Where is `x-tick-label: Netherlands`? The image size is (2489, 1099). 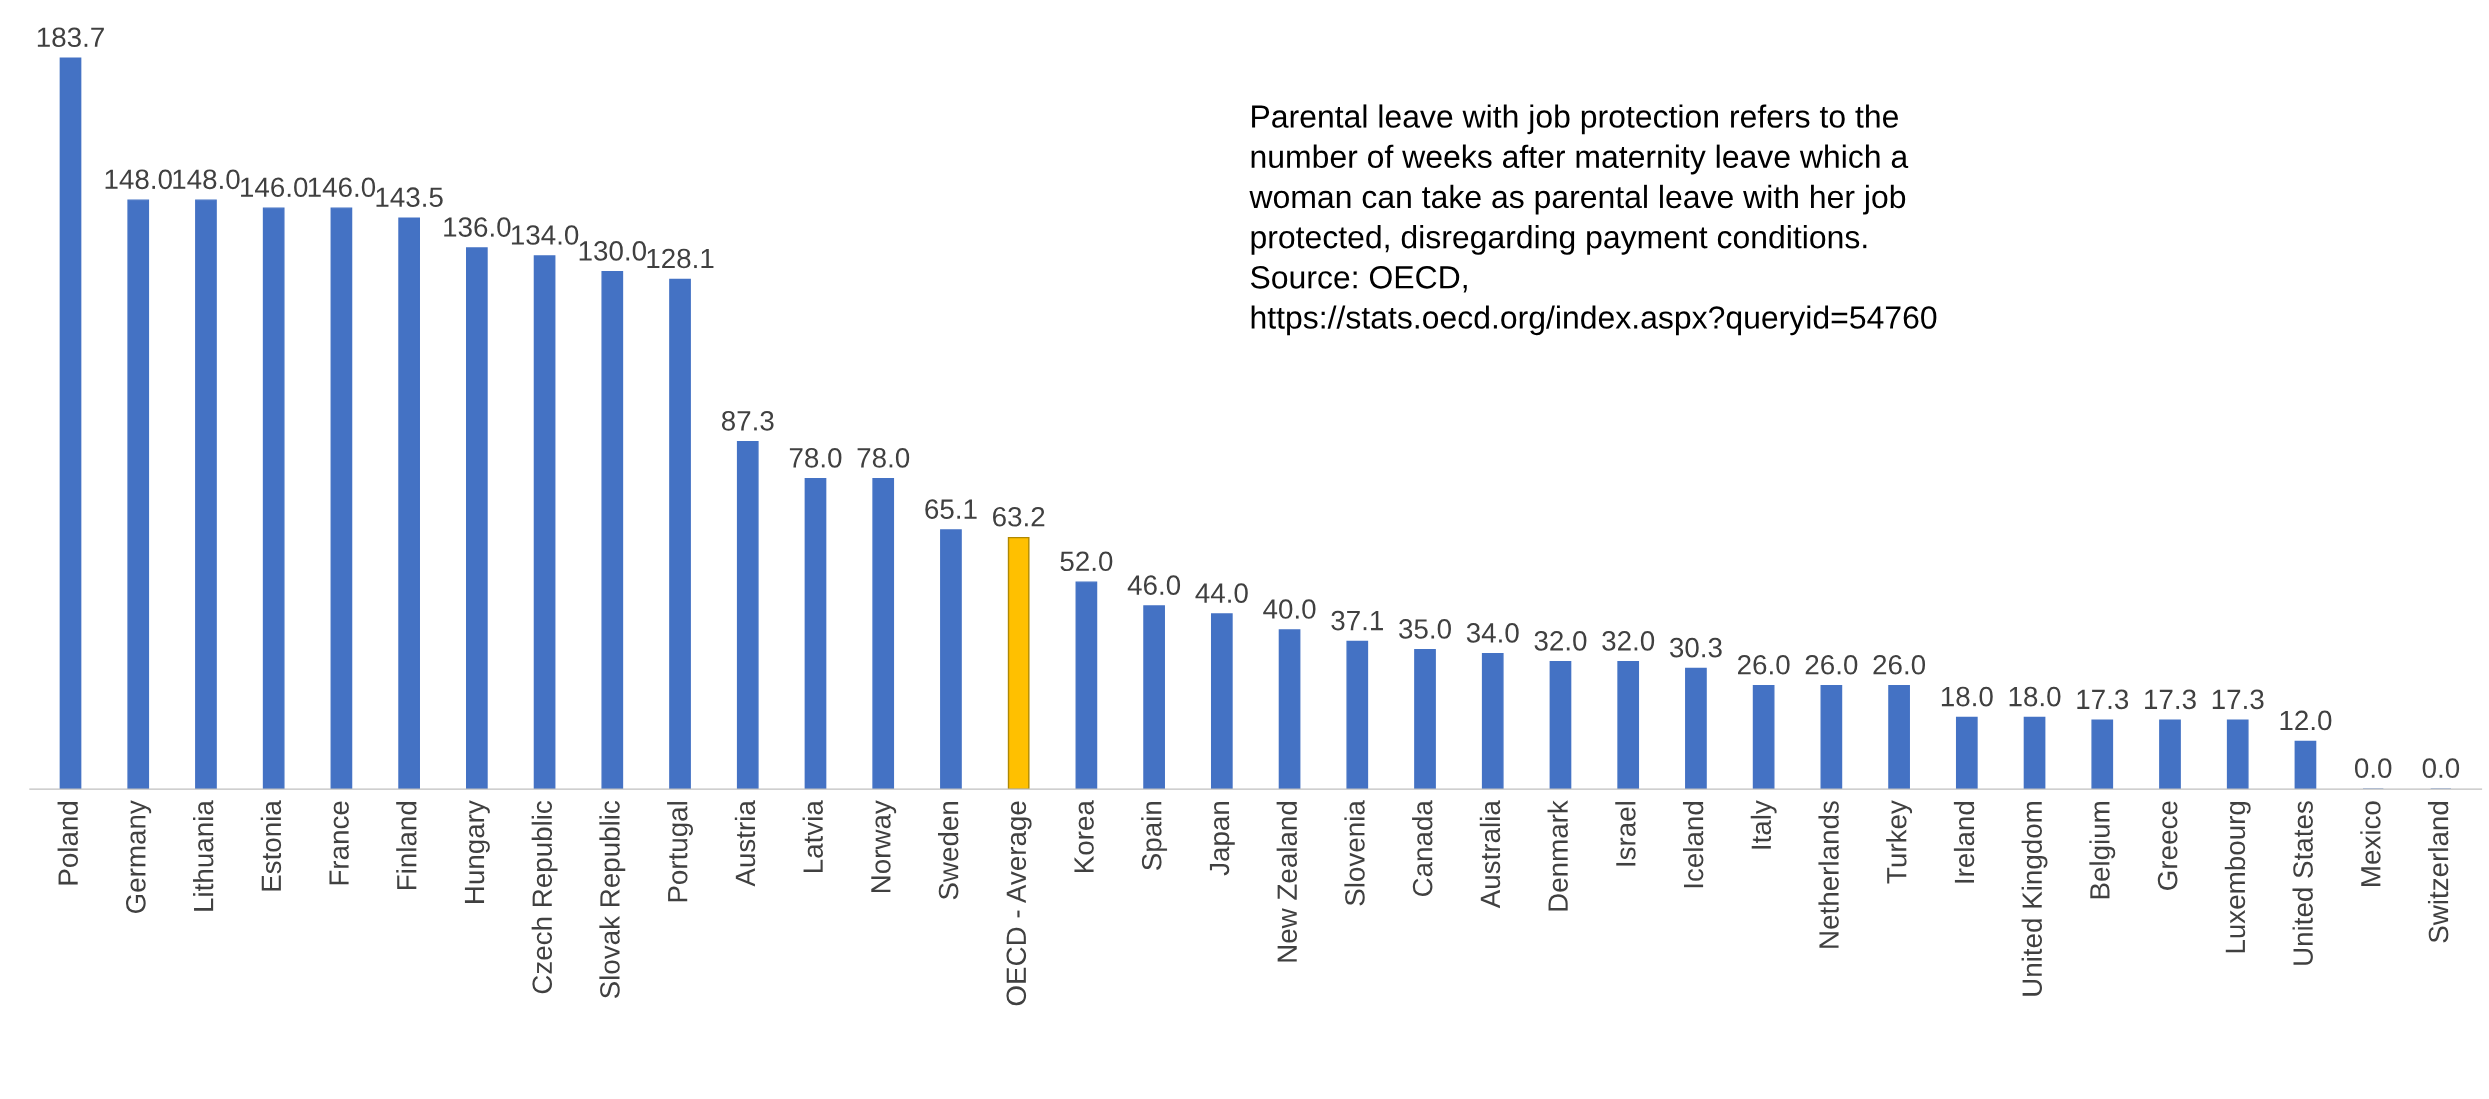 x-tick-label: Netherlands is located at coordinates (1828, 874).